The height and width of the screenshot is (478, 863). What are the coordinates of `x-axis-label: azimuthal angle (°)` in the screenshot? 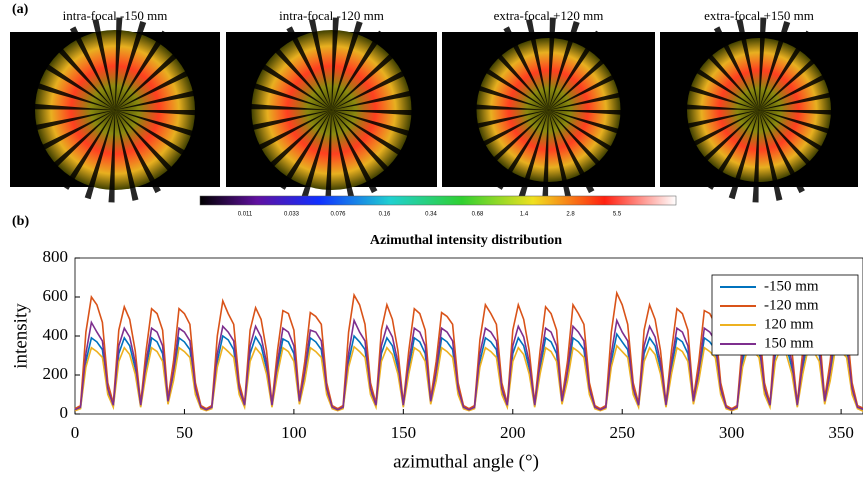 It's located at (466, 461).